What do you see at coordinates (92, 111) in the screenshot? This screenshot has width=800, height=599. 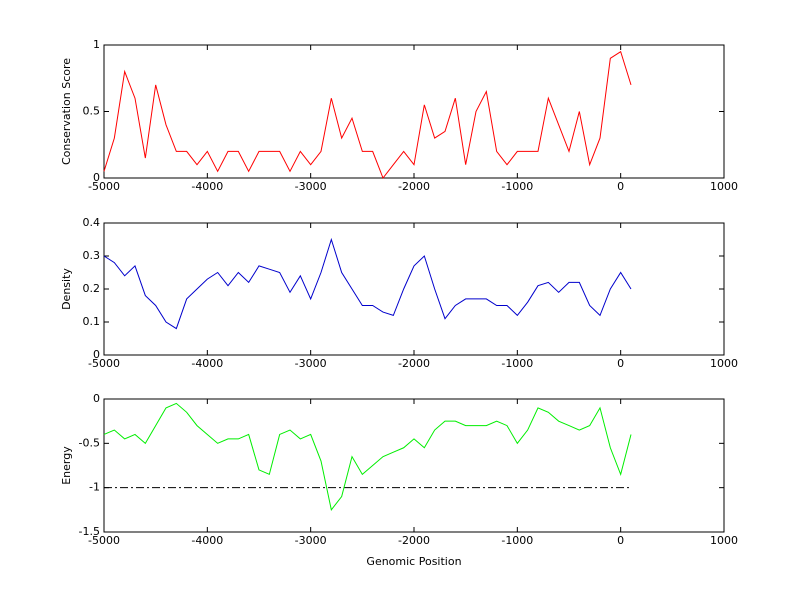 I see `y-tick-label: 0.5` at bounding box center [92, 111].